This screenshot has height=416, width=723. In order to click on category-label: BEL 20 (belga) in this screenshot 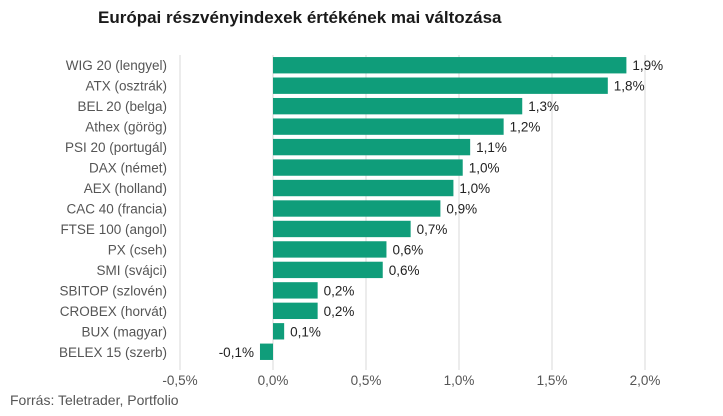, I will do `click(122, 106)`.